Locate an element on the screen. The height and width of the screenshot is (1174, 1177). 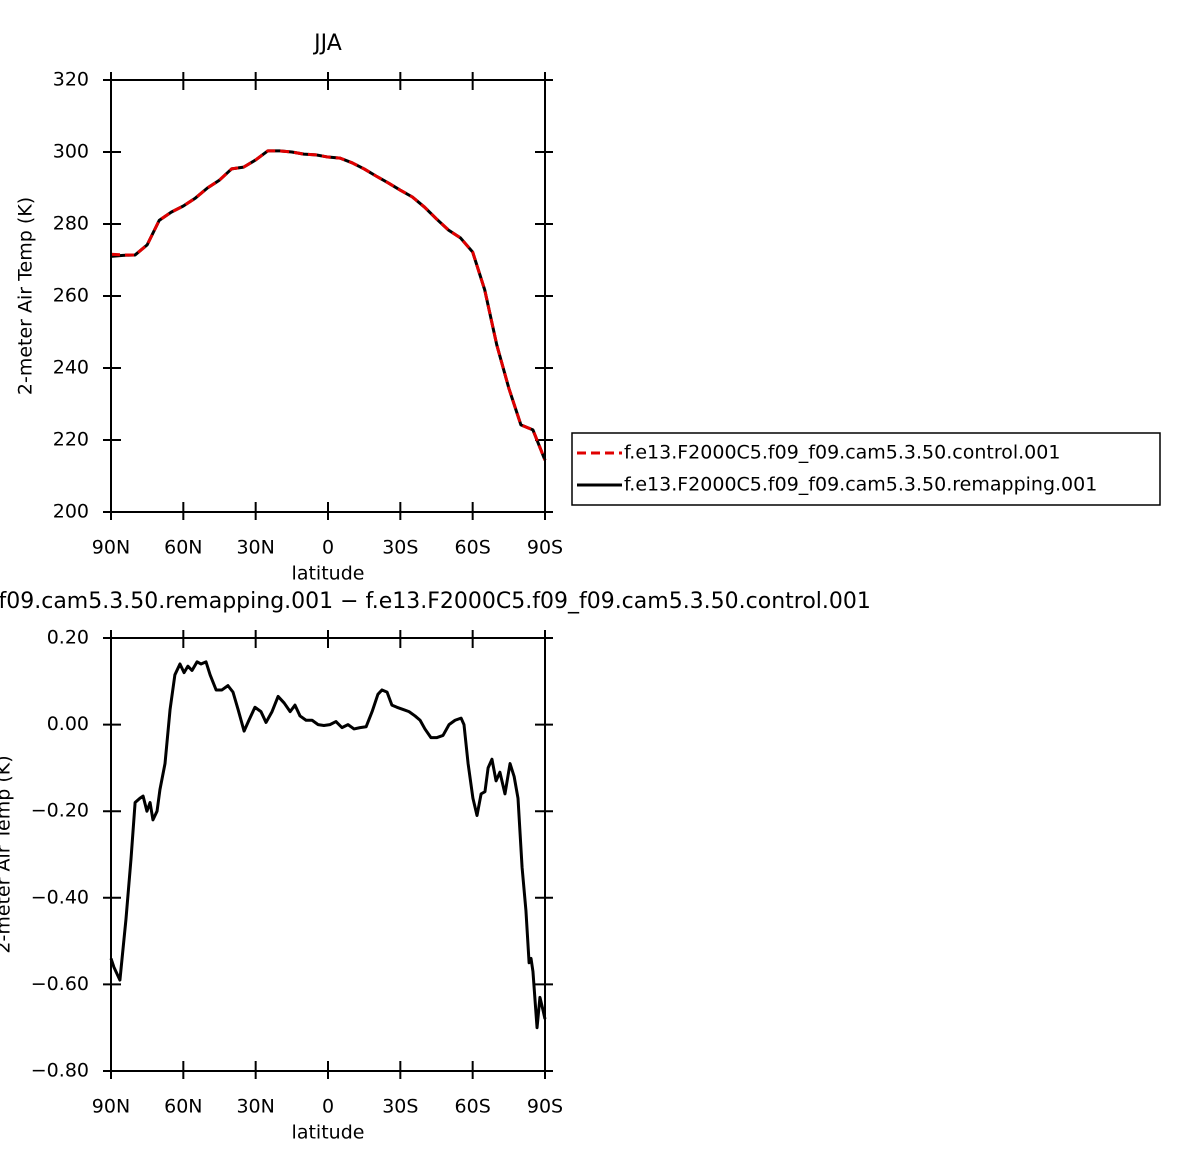
y-tick-label: 300 is located at coordinates (71, 152).